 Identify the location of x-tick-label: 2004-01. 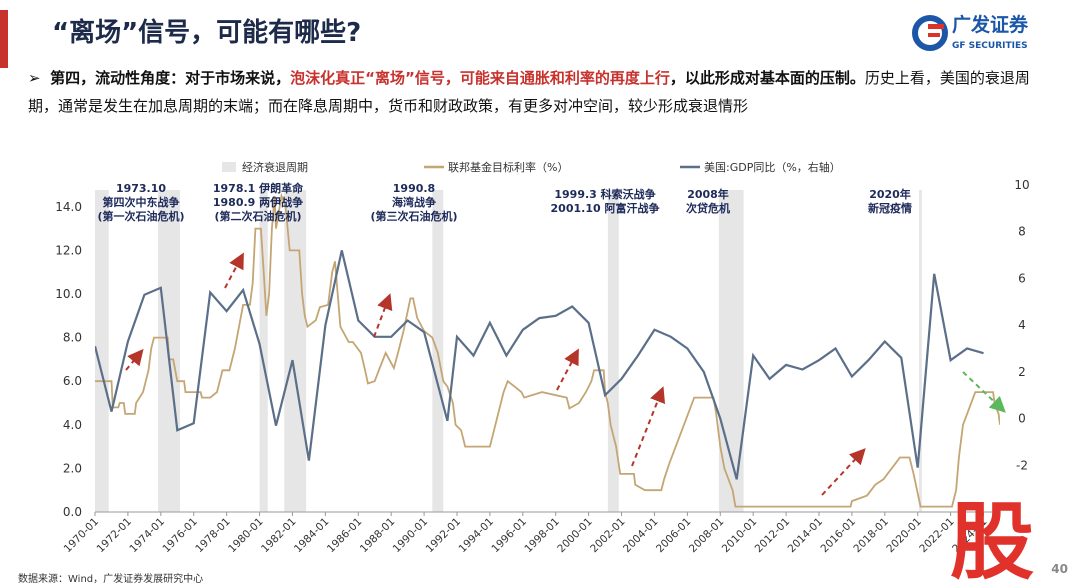
(641, 536).